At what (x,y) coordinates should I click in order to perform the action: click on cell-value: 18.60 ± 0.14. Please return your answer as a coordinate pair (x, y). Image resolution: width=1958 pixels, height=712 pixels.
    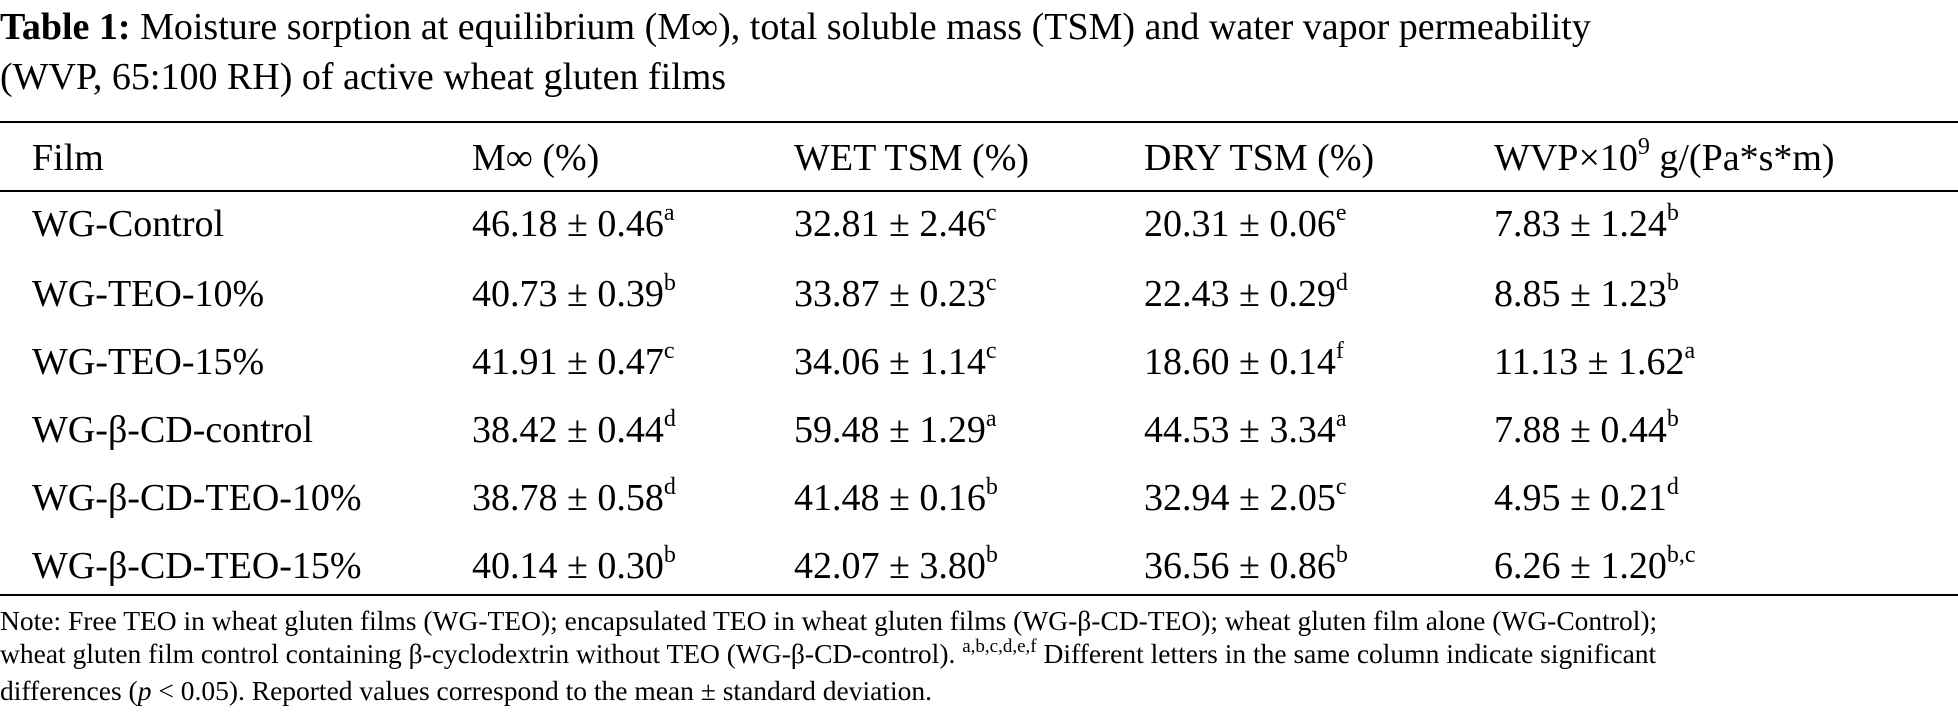
    Looking at the image, I should click on (1240, 362).